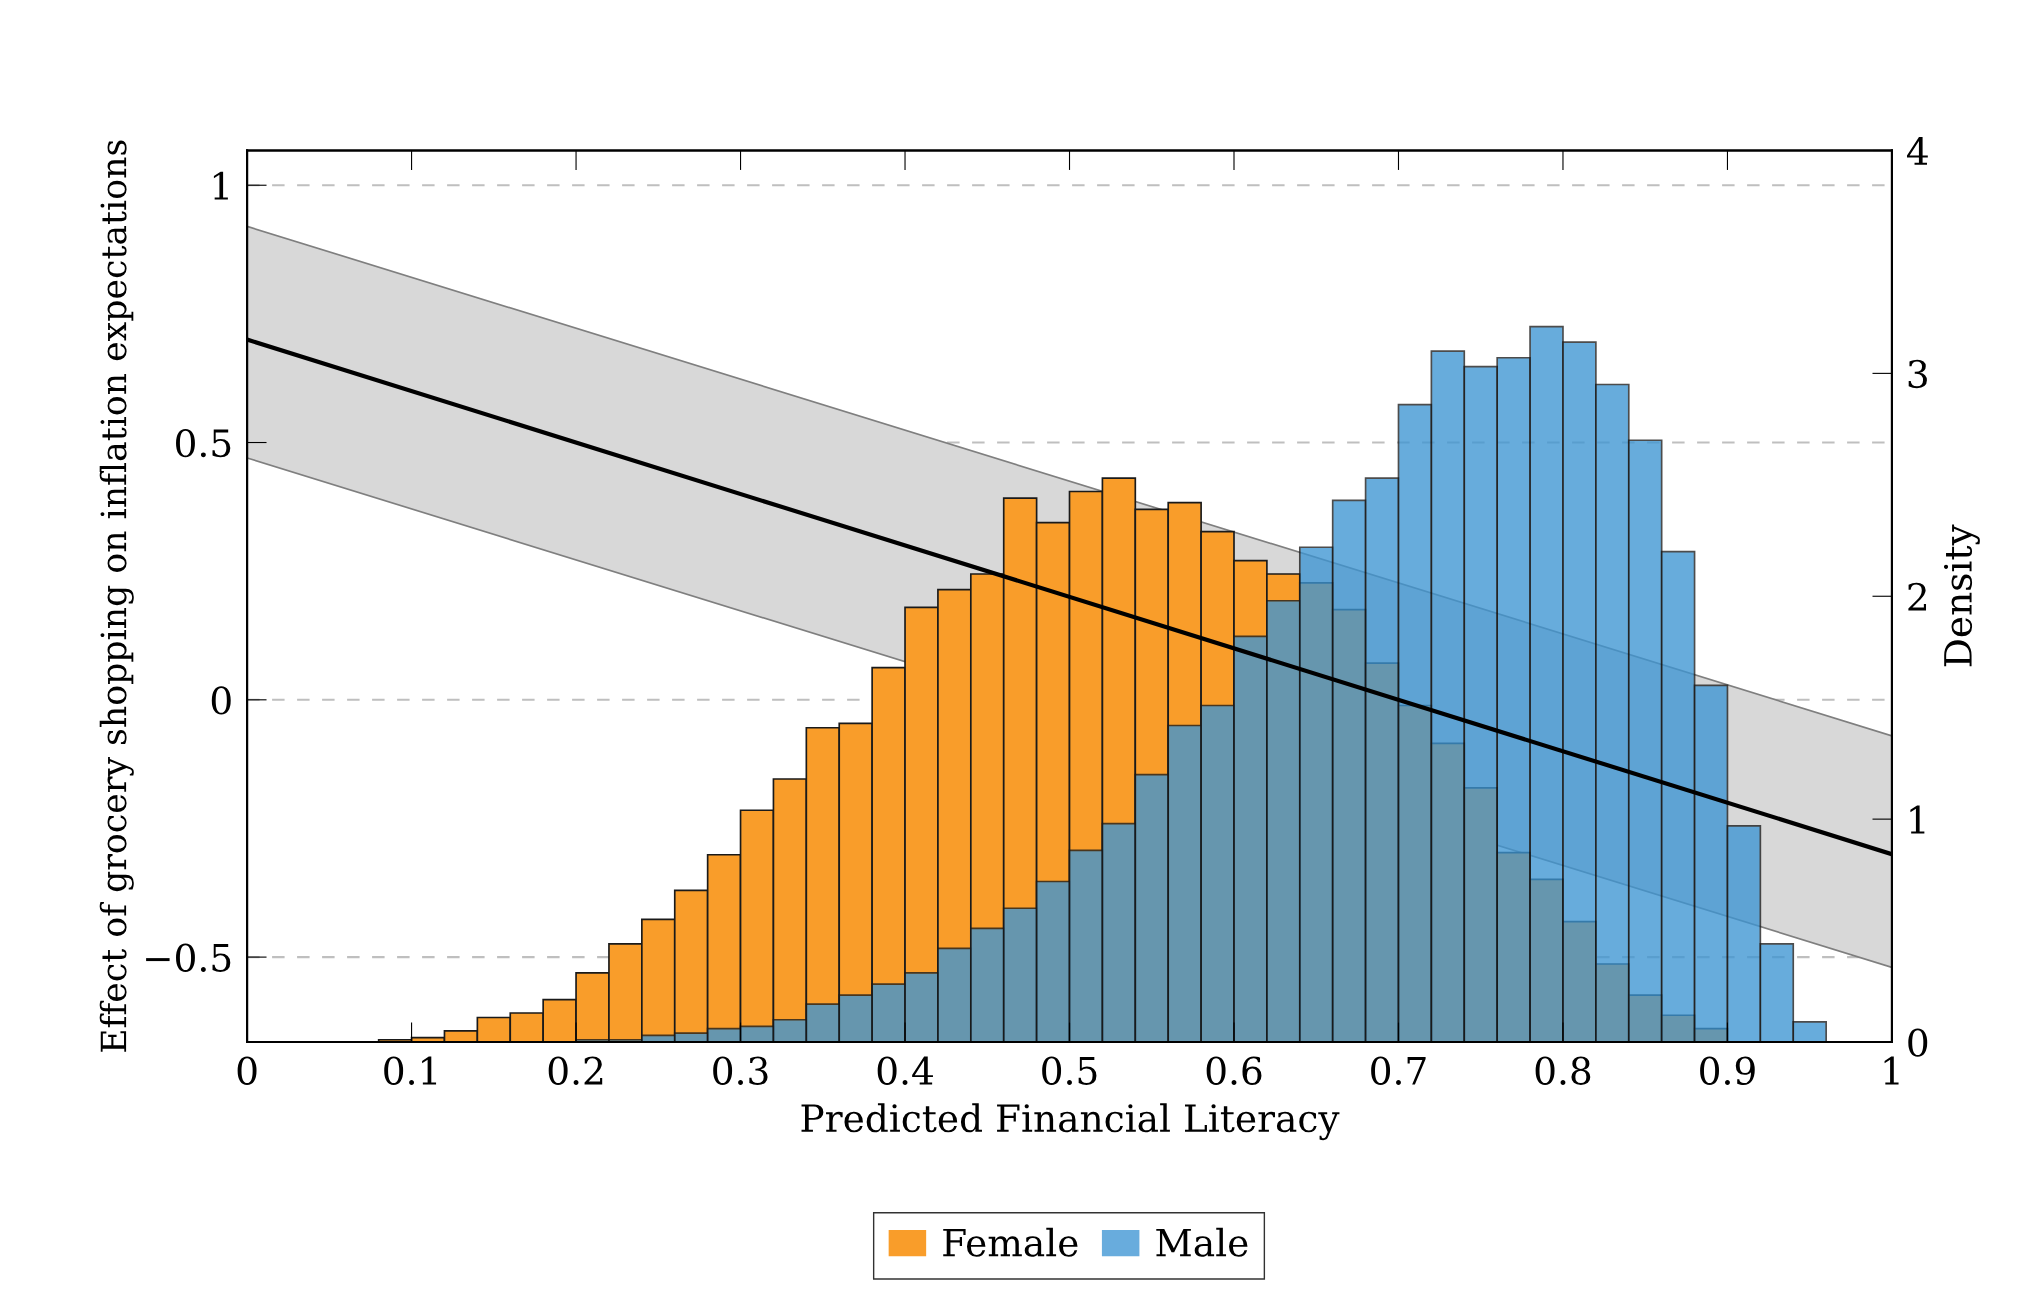  I want to click on y2-tick-label: 0, so click(1918, 1042).